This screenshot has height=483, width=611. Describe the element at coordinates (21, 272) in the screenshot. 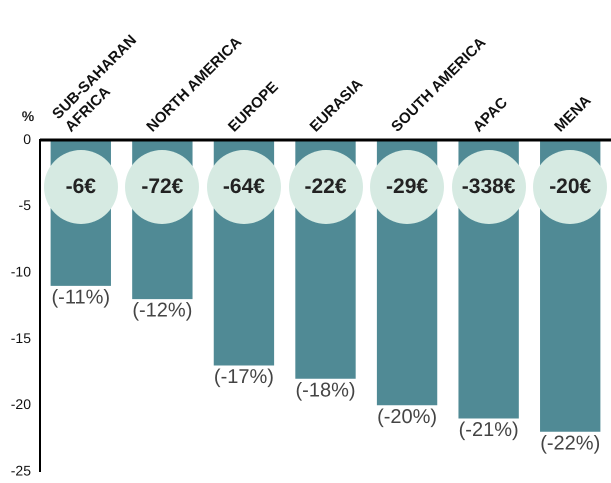

I see `y-tick-label: -10` at that location.